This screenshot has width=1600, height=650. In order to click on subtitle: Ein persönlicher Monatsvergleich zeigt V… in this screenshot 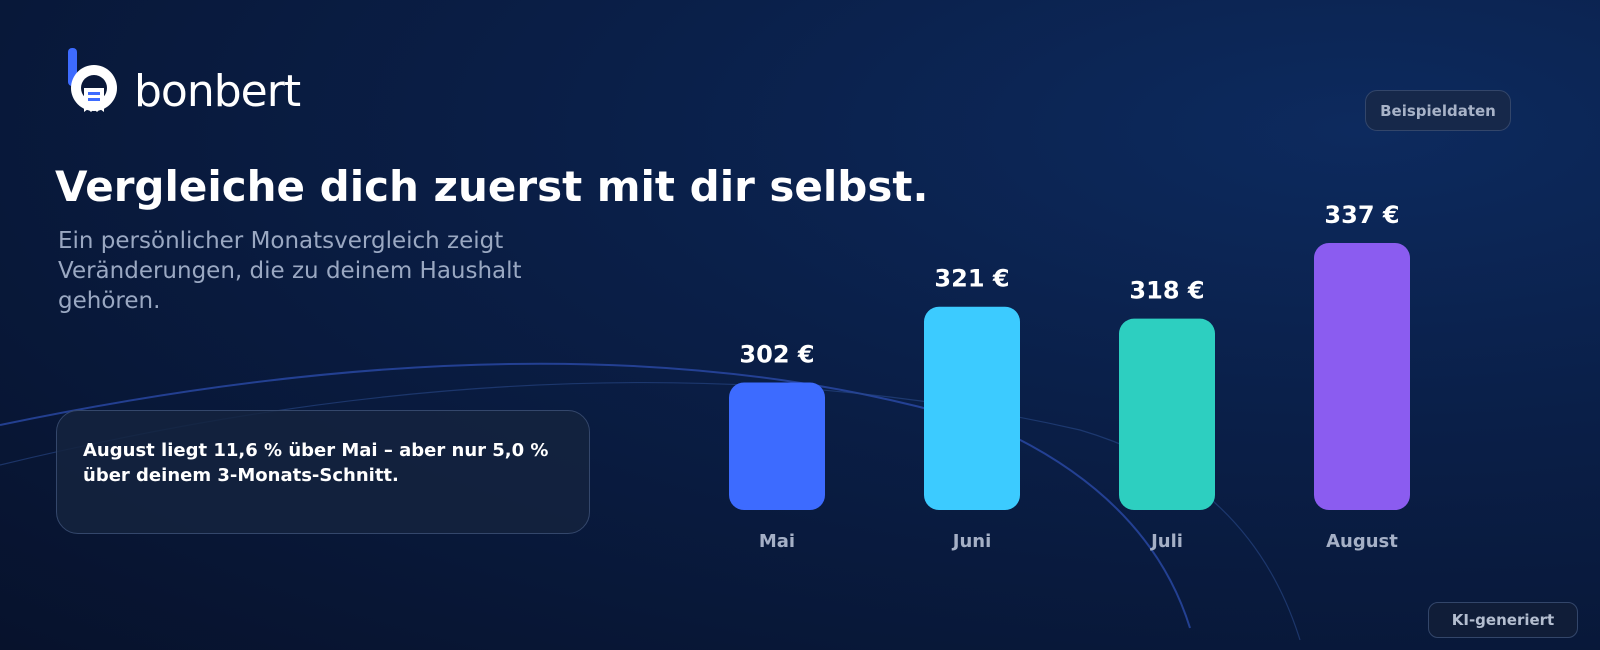, I will do `click(290, 271)`.